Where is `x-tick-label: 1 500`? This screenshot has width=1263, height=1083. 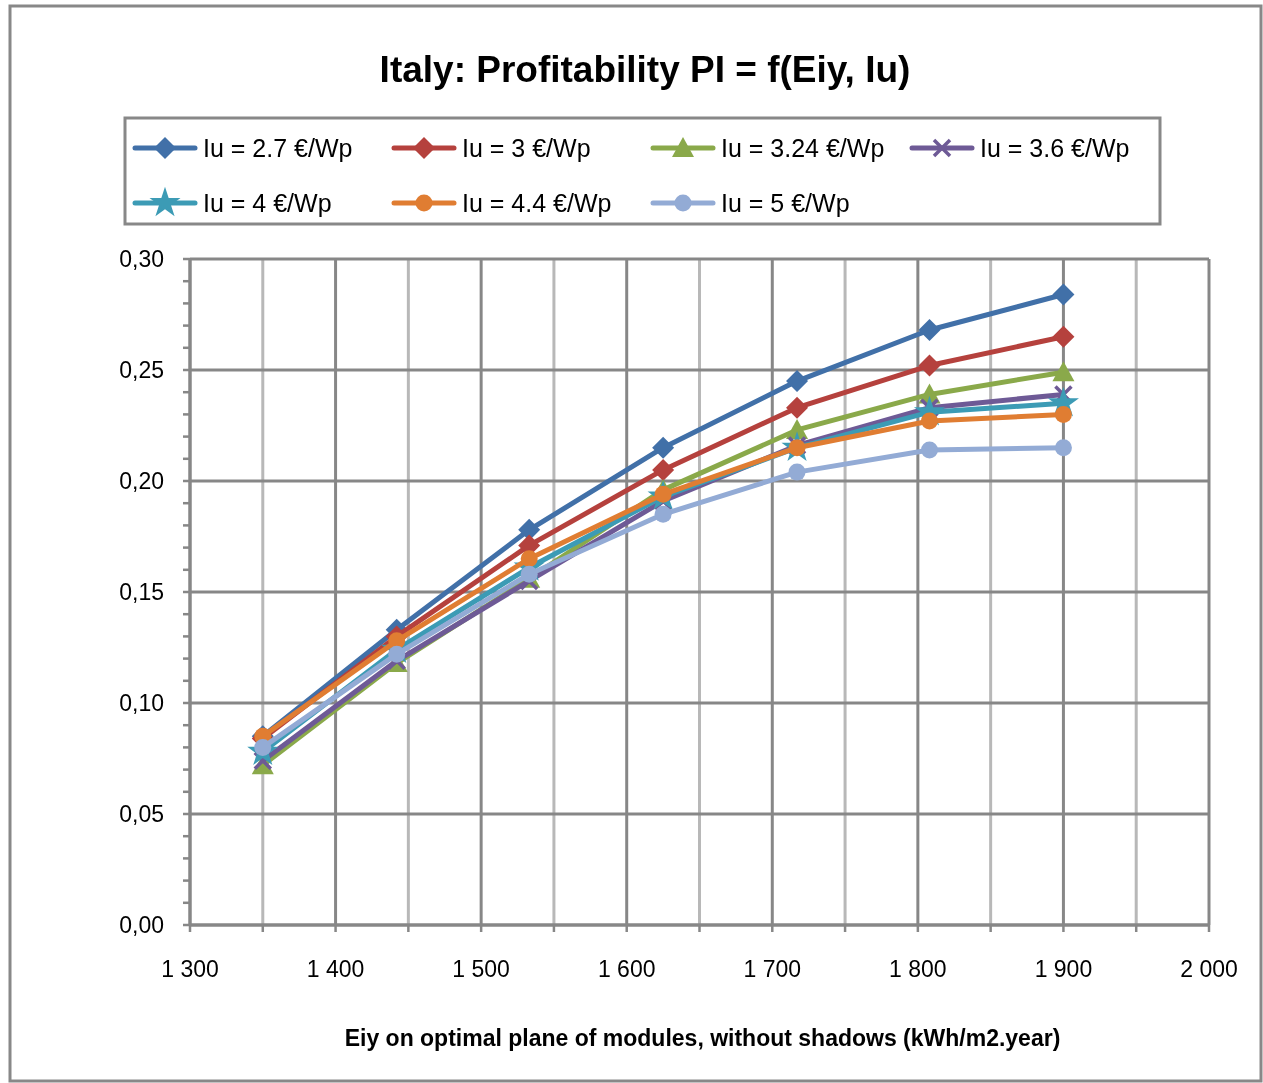
x-tick-label: 1 500 is located at coordinates (481, 969).